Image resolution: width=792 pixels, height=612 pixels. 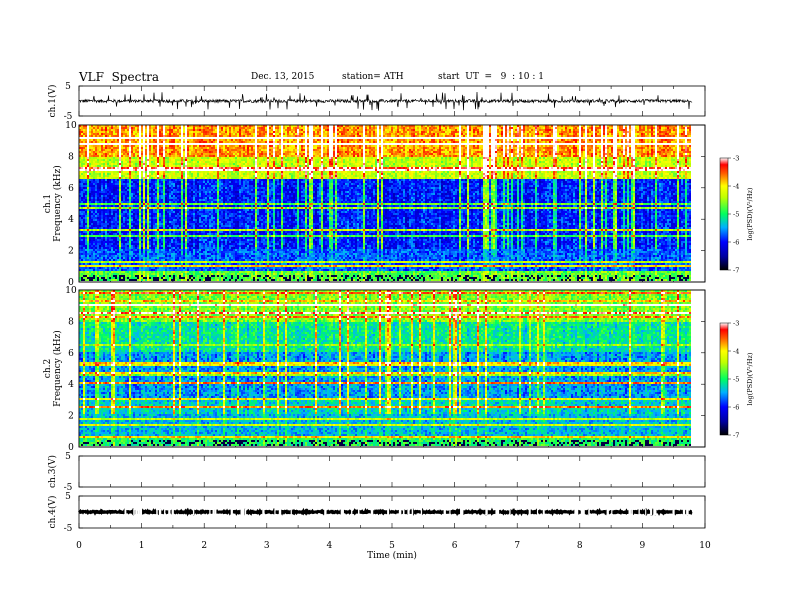 I want to click on y-axis-label: ch.2, so click(x=48, y=368).